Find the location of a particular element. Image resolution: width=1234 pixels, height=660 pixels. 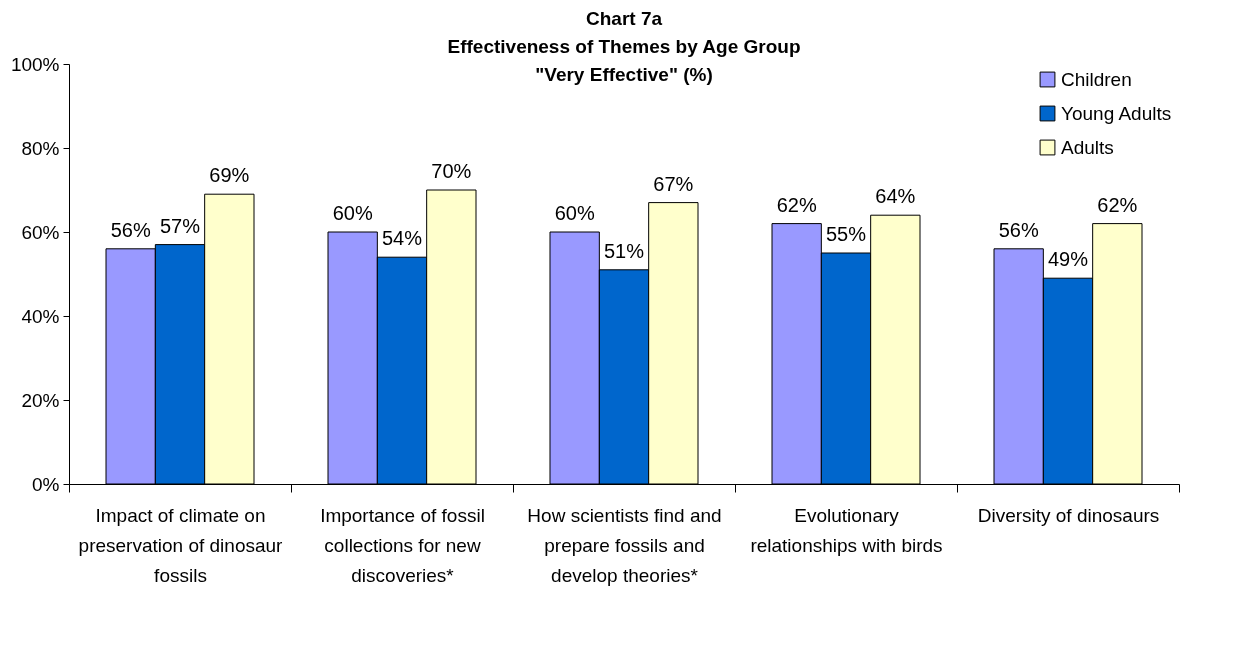

data-label: 49% is located at coordinates (1068, 259).